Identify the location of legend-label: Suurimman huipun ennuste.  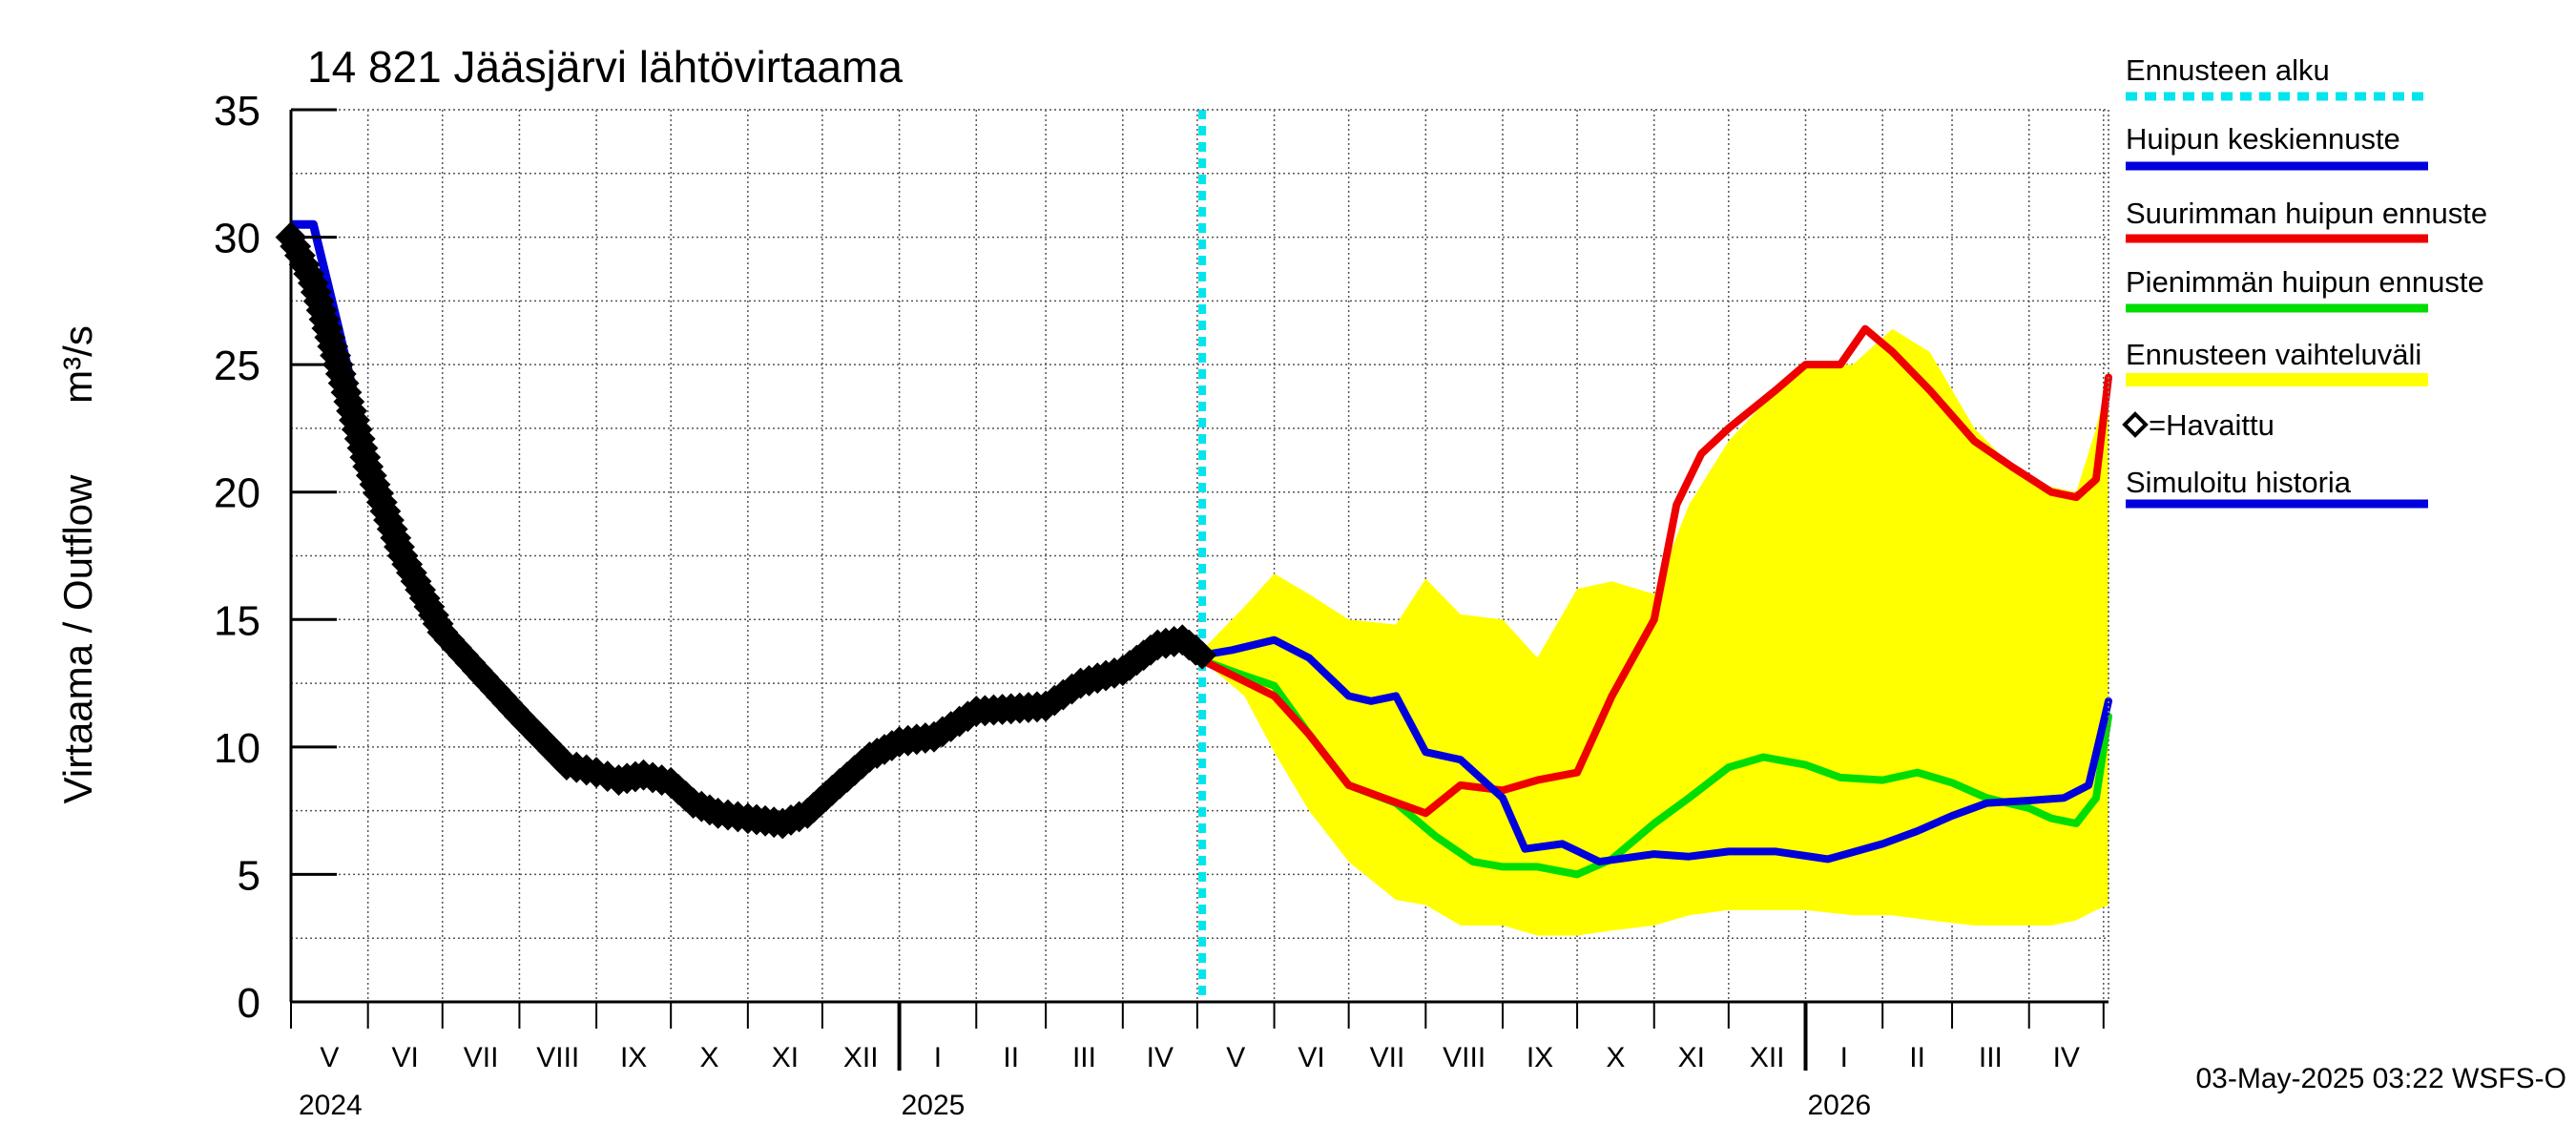
(2306, 213).